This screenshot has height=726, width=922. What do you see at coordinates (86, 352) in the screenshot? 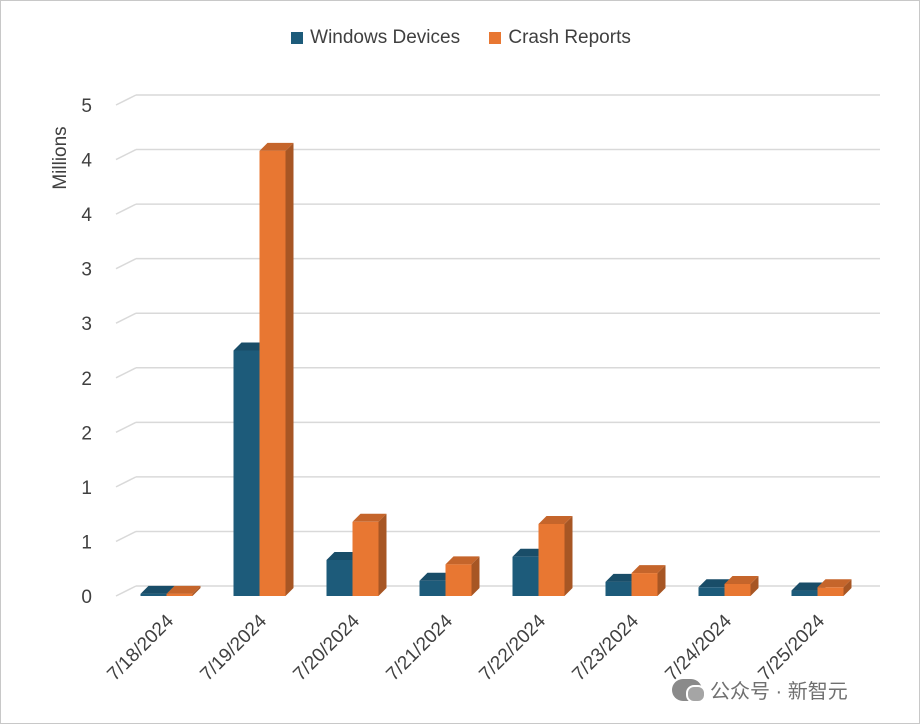
I see `y-axis-ticks: 0 1 1 2 2 3 3 4 4 5` at bounding box center [86, 352].